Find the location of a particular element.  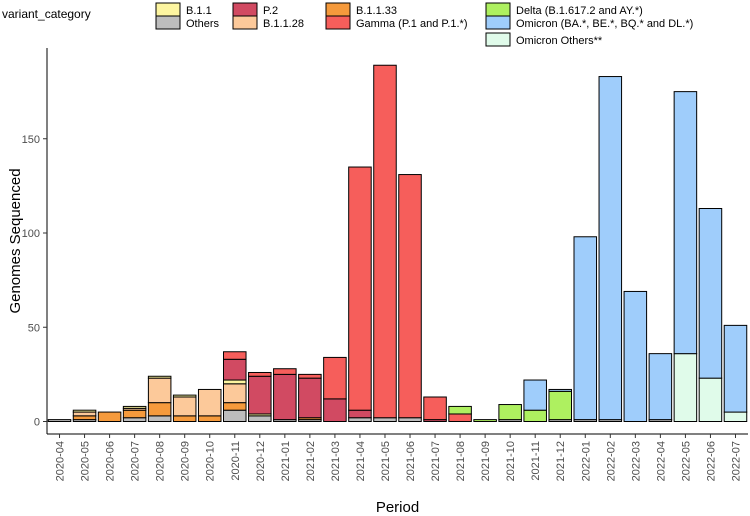

x-tick-label: 2020-10 is located at coordinates (211, 461).